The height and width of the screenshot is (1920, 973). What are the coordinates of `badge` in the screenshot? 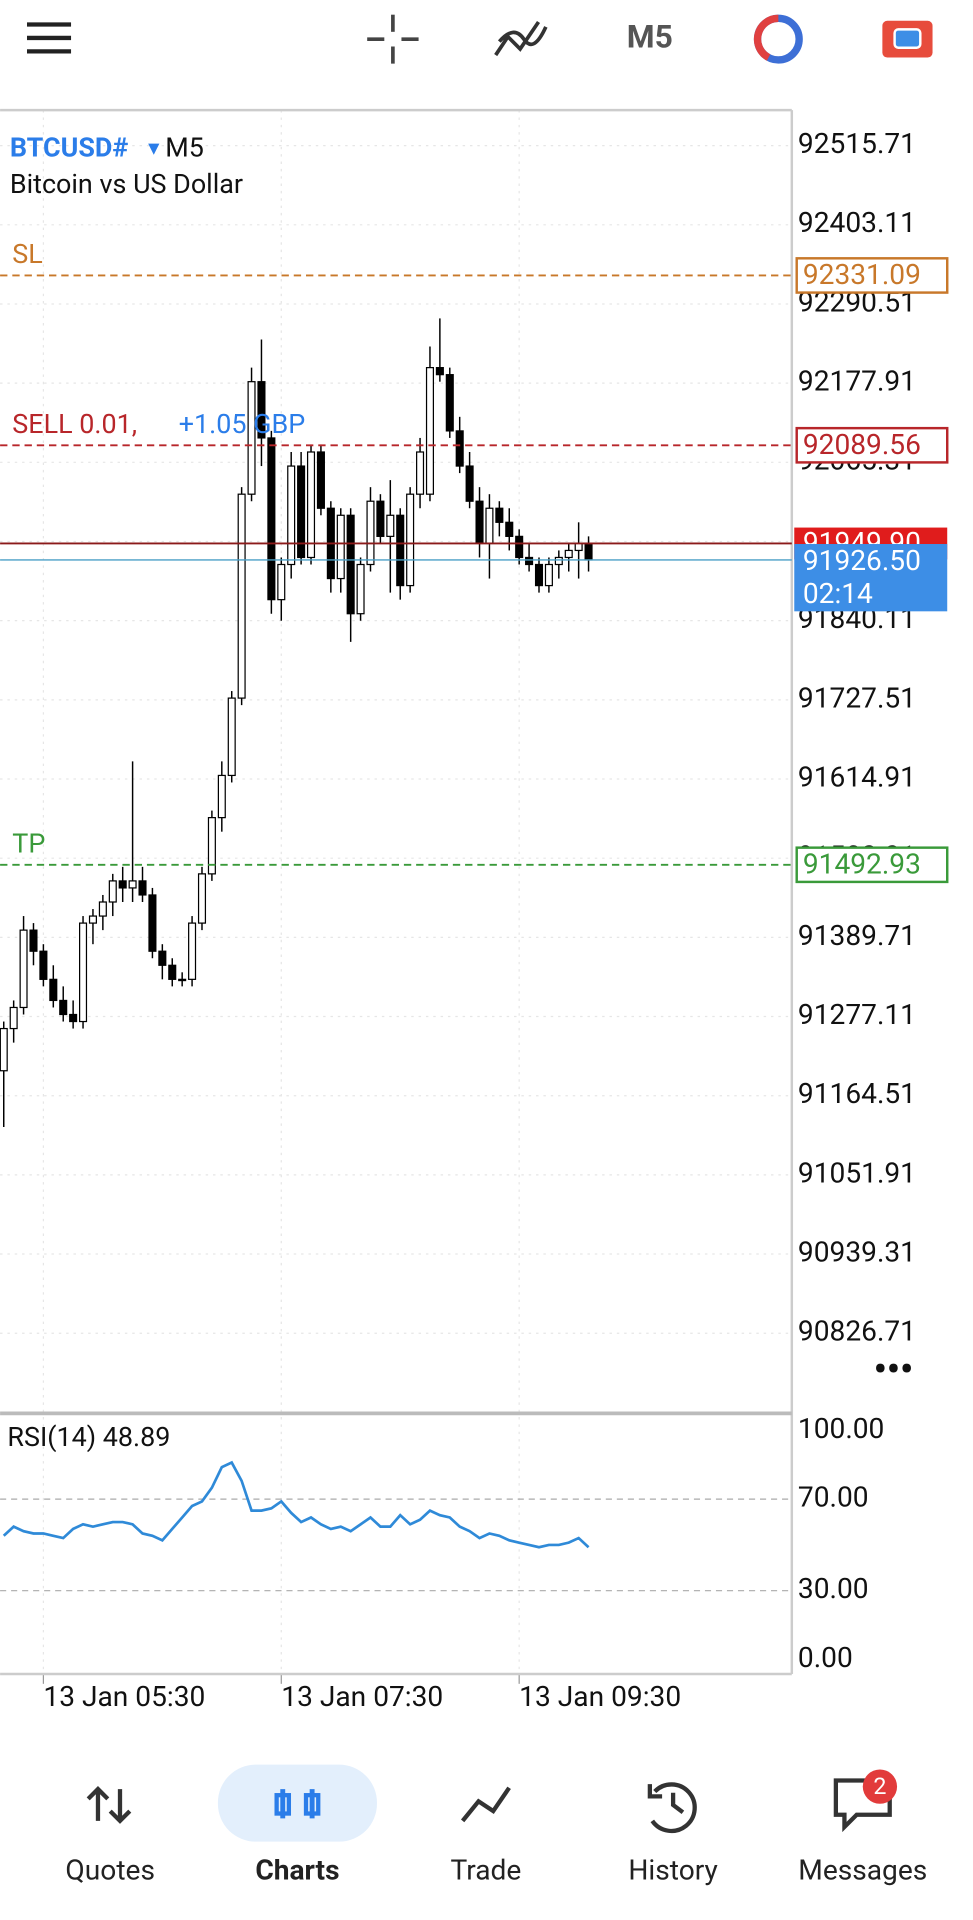 It's located at (880, 1786).